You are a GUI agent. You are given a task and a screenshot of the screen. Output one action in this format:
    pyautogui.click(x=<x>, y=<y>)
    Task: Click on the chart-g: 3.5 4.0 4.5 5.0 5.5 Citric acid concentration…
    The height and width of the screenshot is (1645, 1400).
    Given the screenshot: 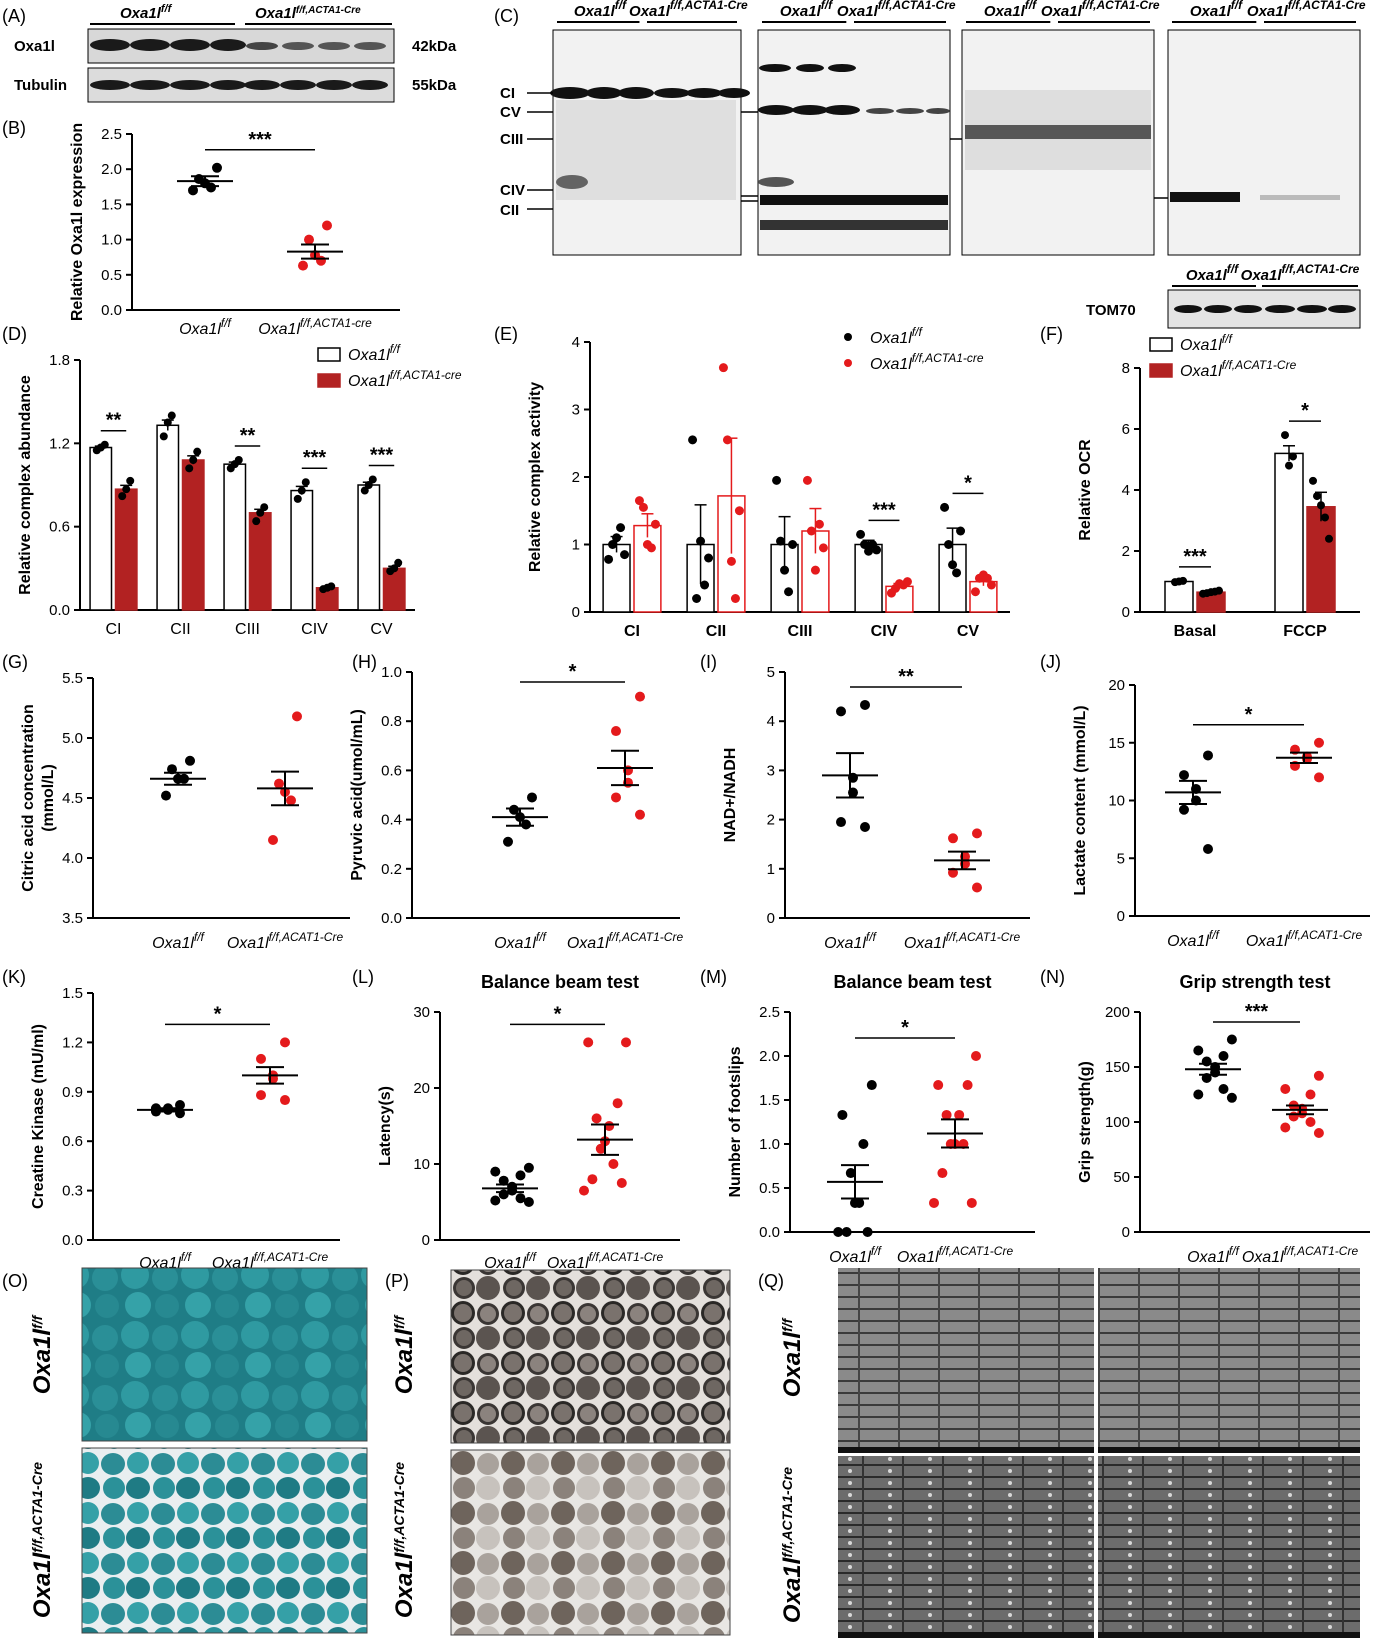 What is the action you would take?
    pyautogui.click(x=185, y=811)
    